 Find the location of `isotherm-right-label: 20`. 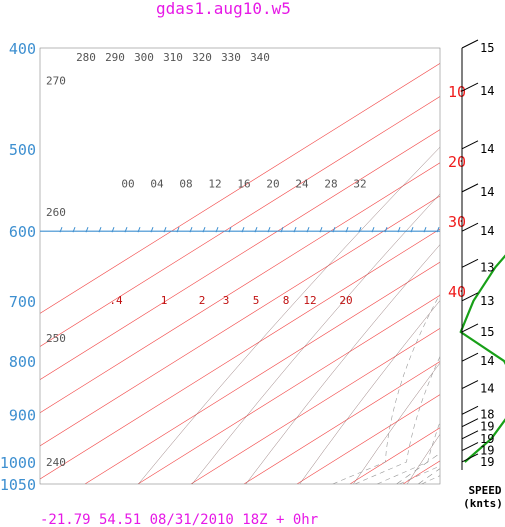

isotherm-right-label: 20 is located at coordinates (457, 162).